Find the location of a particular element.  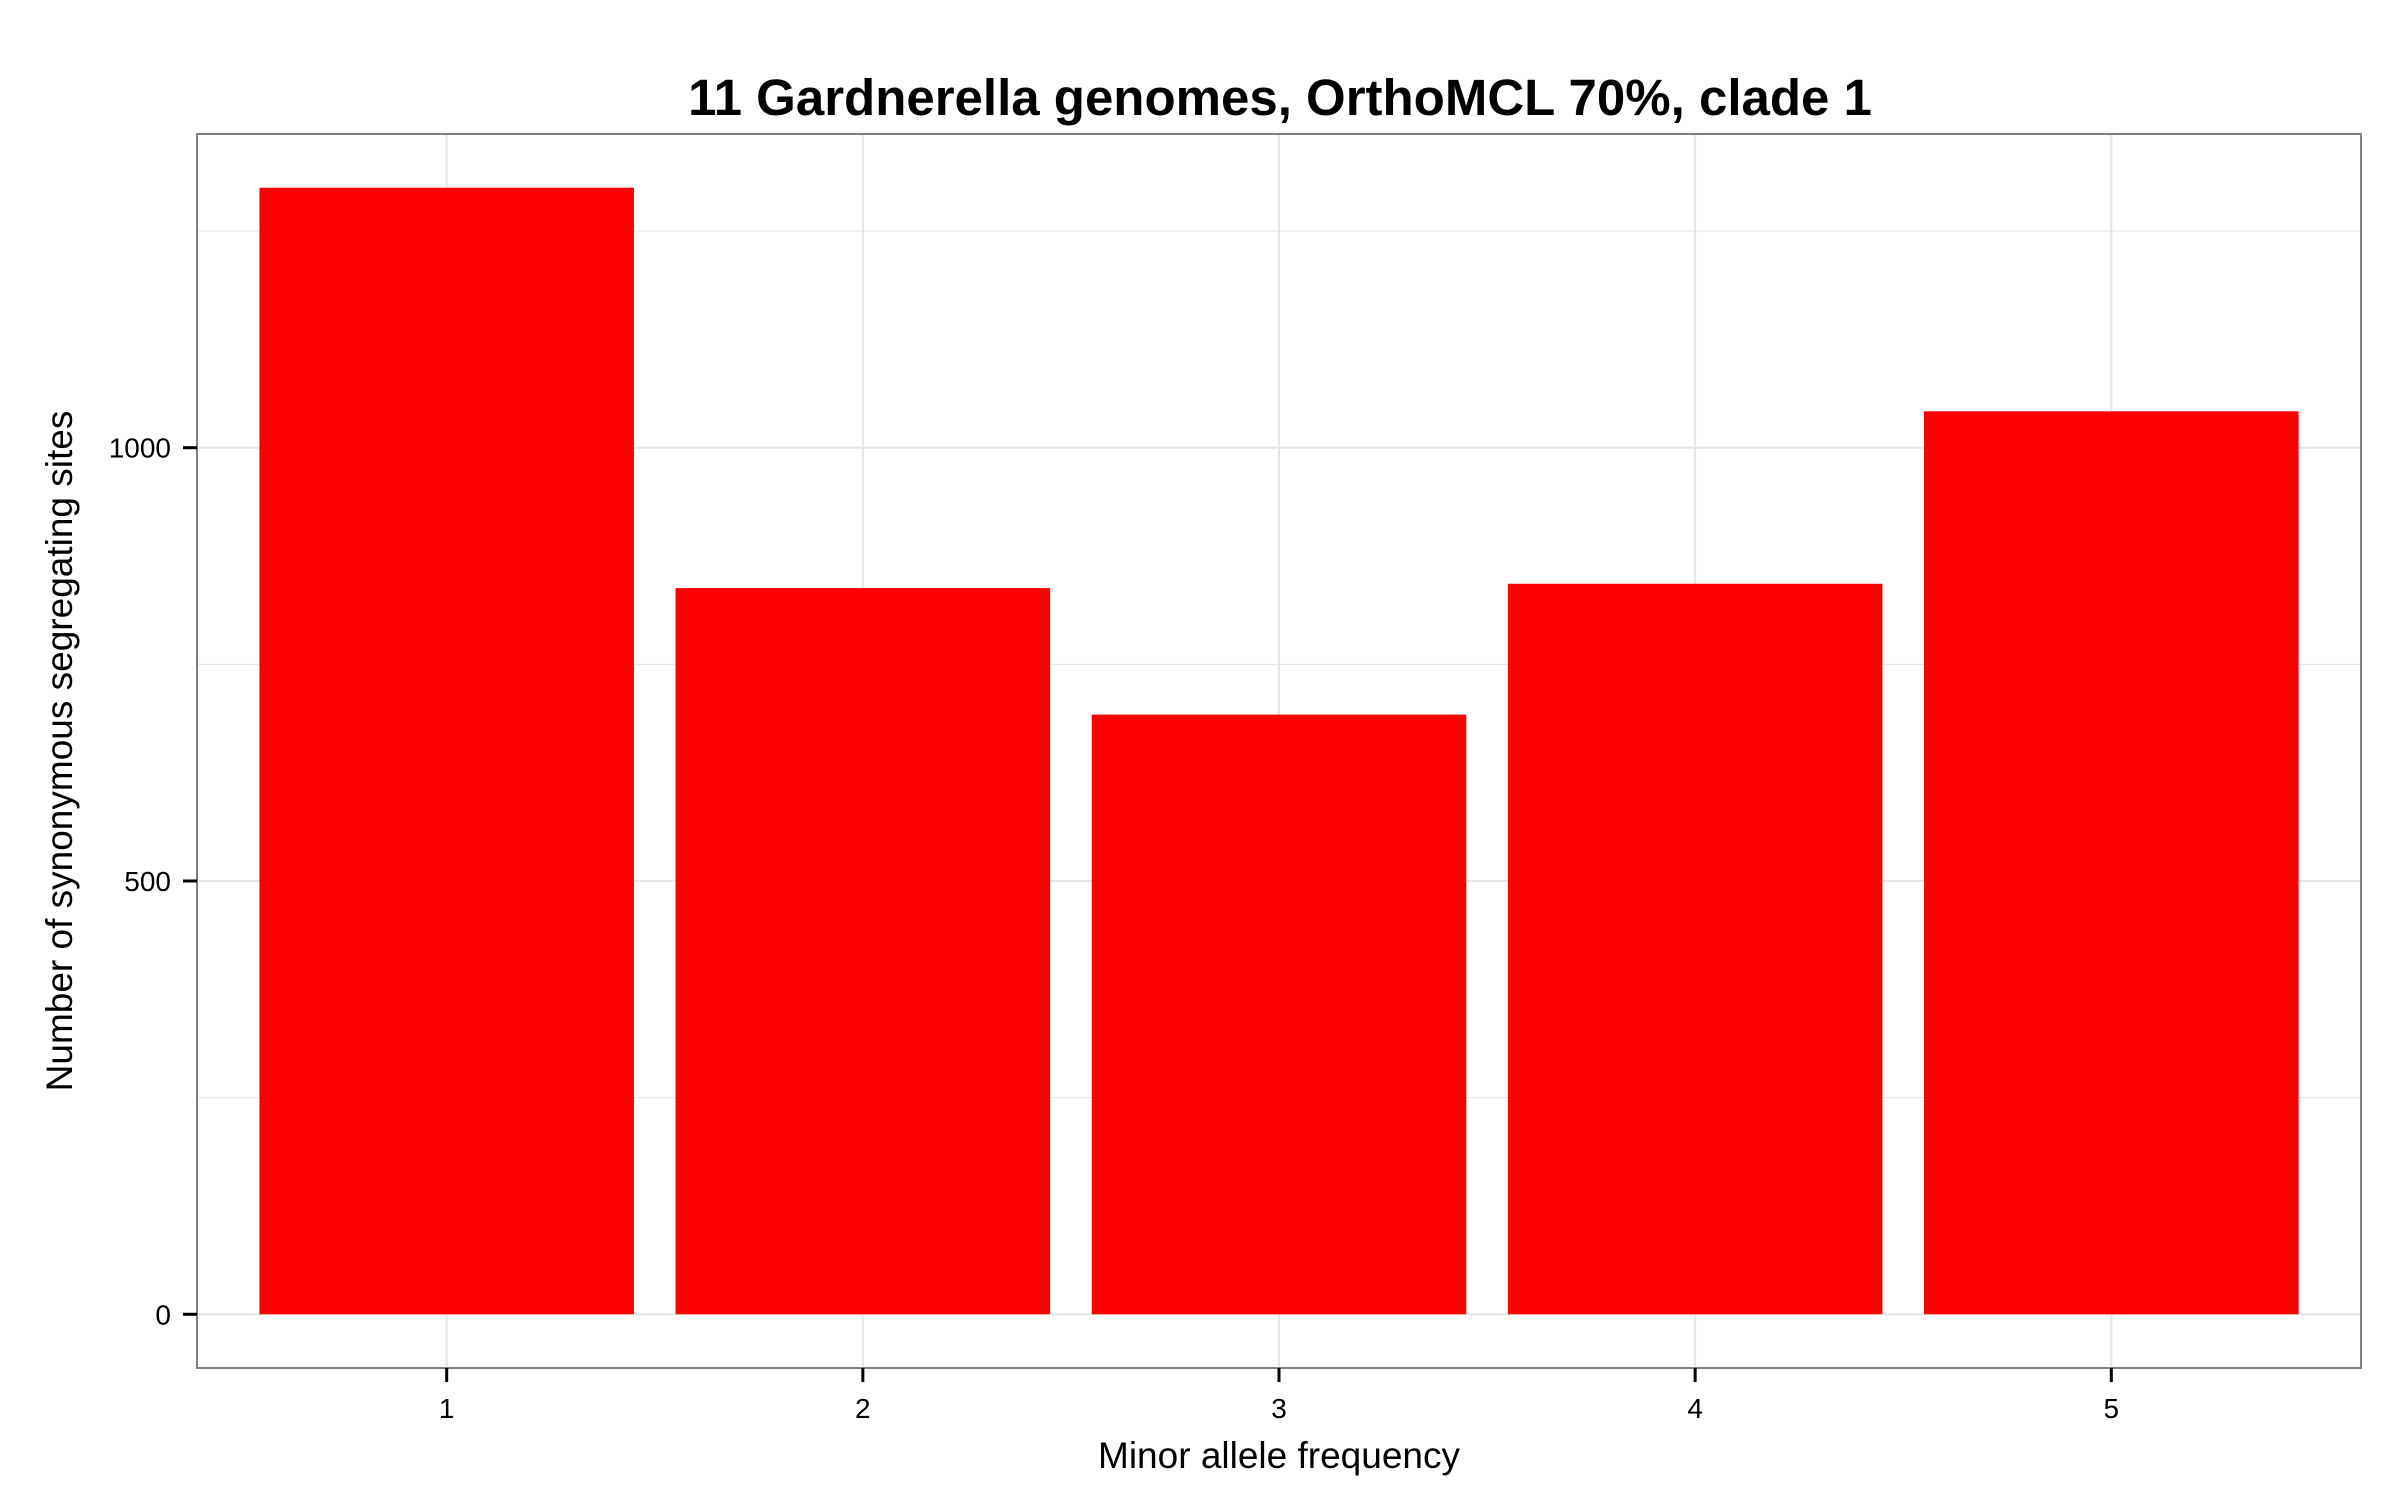

x-tick-label: 3 is located at coordinates (1279, 1408).